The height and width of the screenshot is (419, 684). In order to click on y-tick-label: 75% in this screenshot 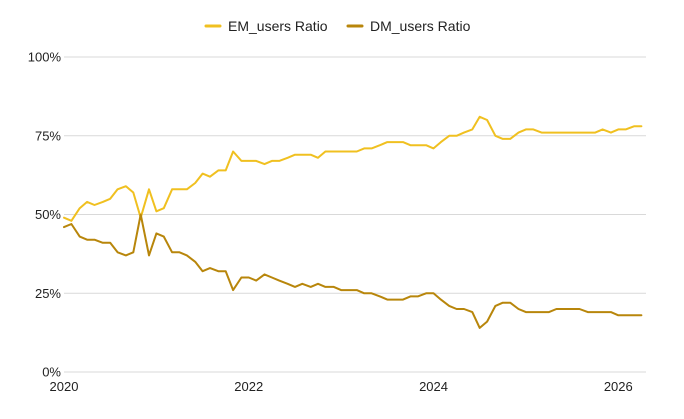, I will do `click(48, 135)`.